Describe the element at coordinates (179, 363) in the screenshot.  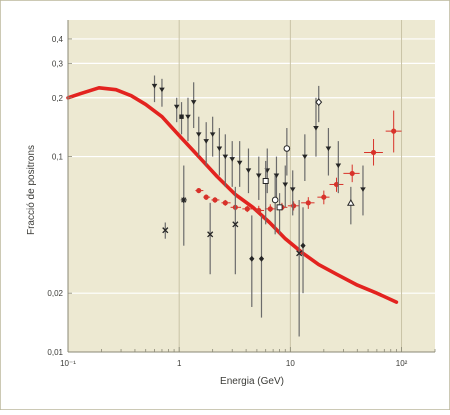
I see `x-tick-label: 1` at that location.